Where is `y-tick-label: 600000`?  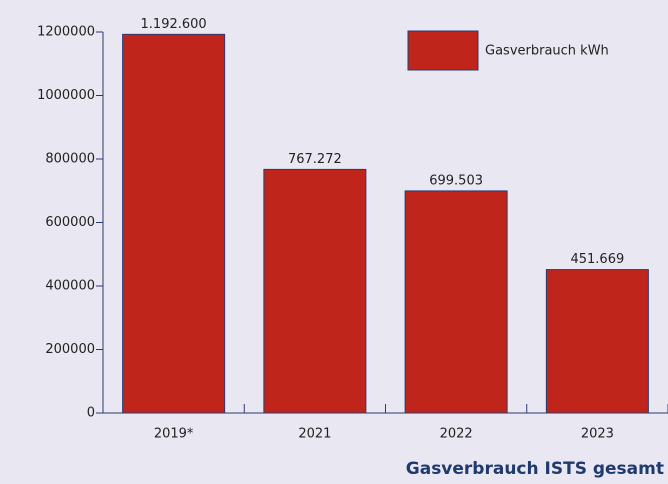
y-tick-label: 600000 is located at coordinates (70, 222).